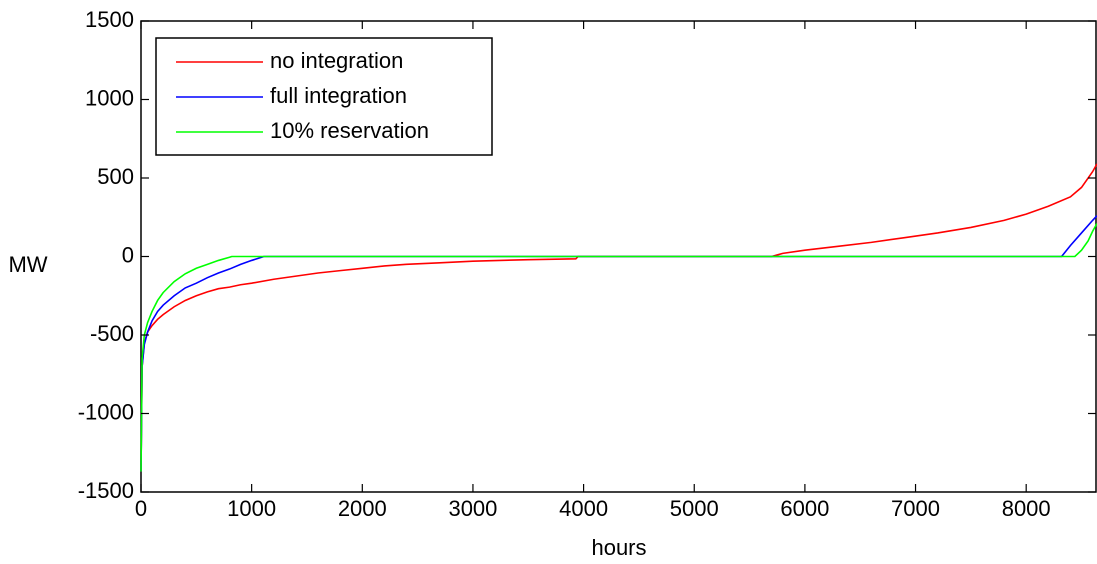 Image resolution: width=1097 pixels, height=564 pixels. What do you see at coordinates (338, 95) in the screenshot?
I see `legend-label-2: full integration` at bounding box center [338, 95].